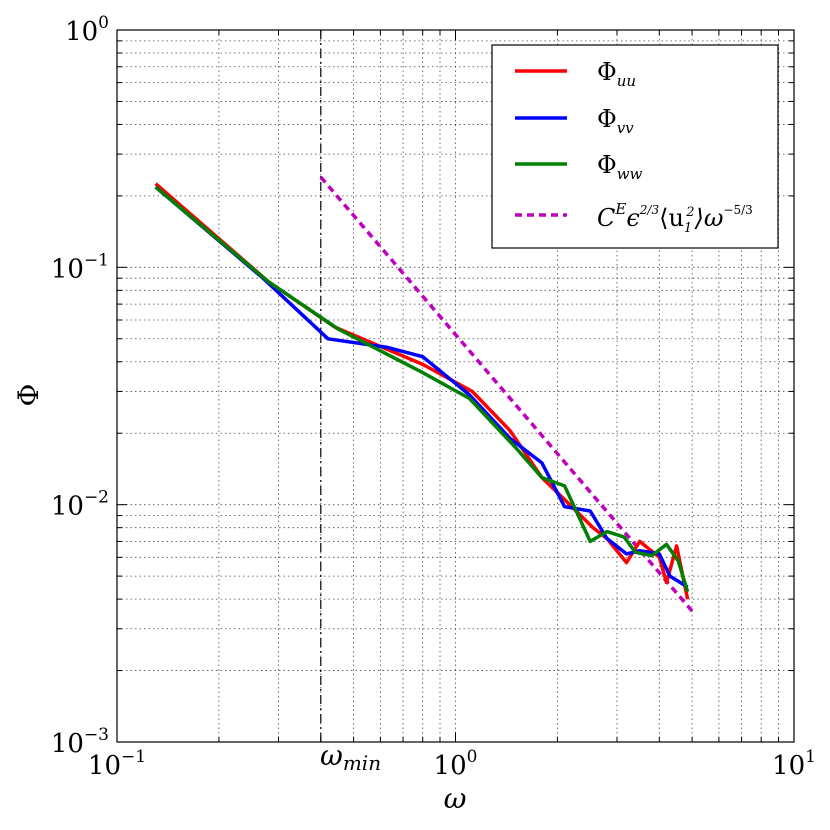 This screenshot has width=830, height=830. I want to click on x-tick-label: 10⁻¹, so click(117, 764).